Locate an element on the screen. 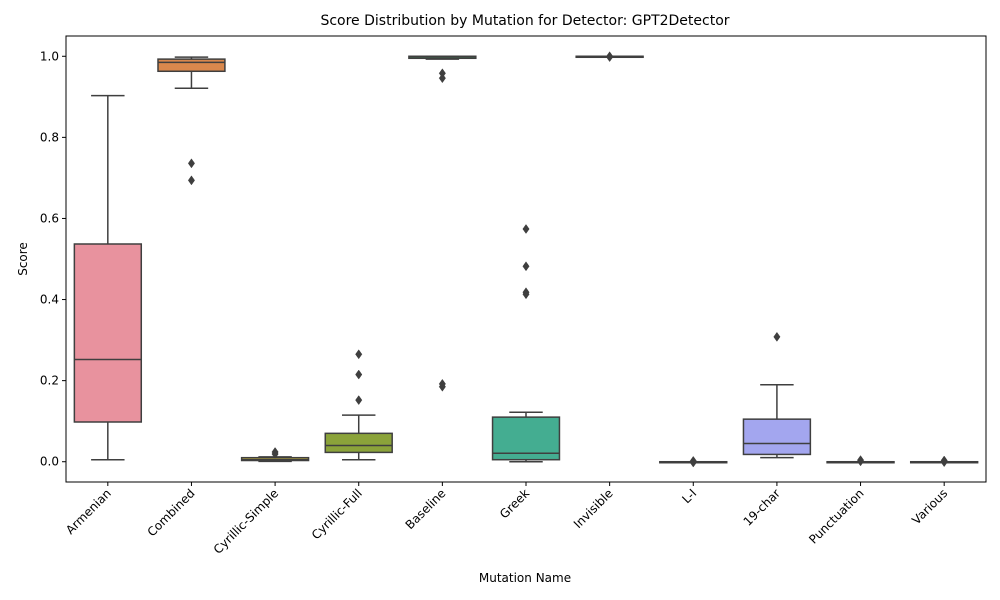  x-axis-title: Mutation Name is located at coordinates (525, 578).